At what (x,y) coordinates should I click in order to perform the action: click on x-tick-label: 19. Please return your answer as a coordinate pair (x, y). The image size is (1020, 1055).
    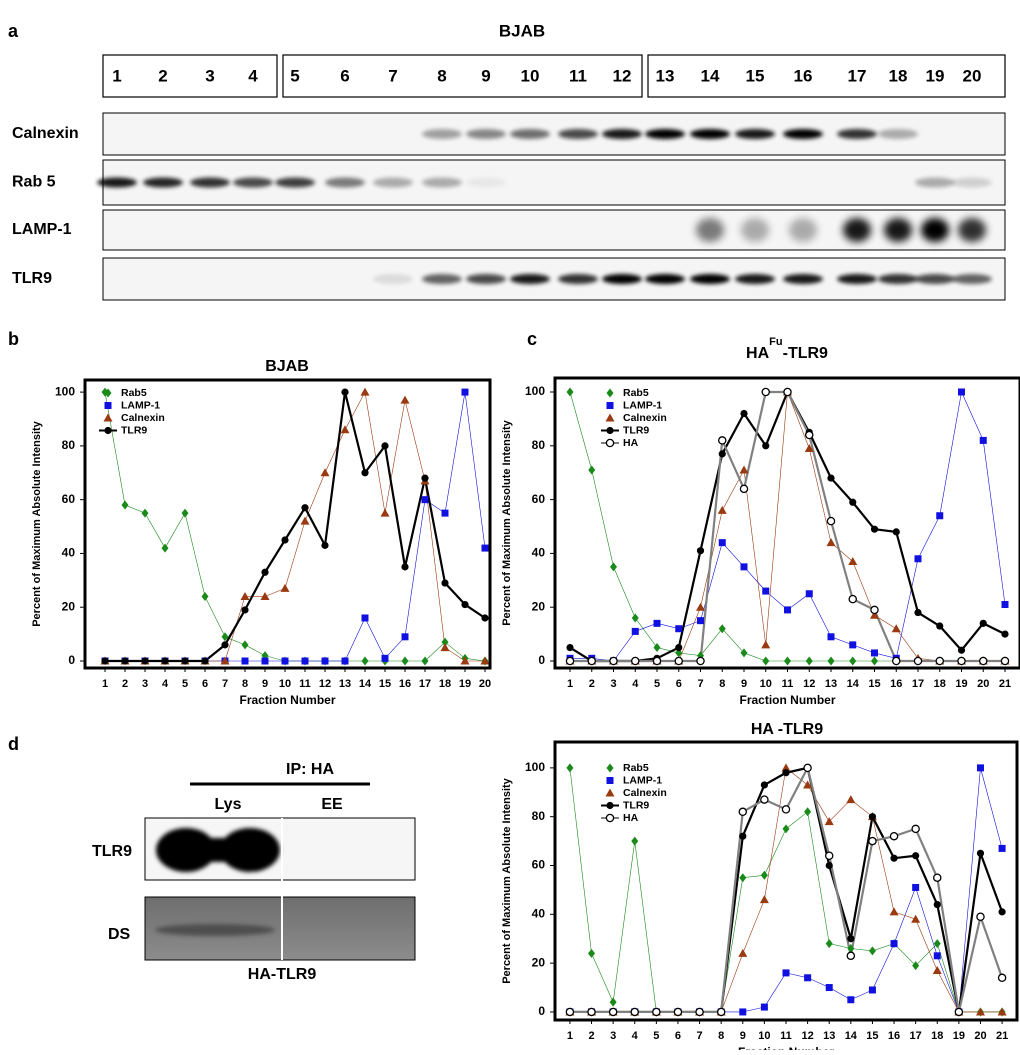
    Looking at the image, I should click on (961, 684).